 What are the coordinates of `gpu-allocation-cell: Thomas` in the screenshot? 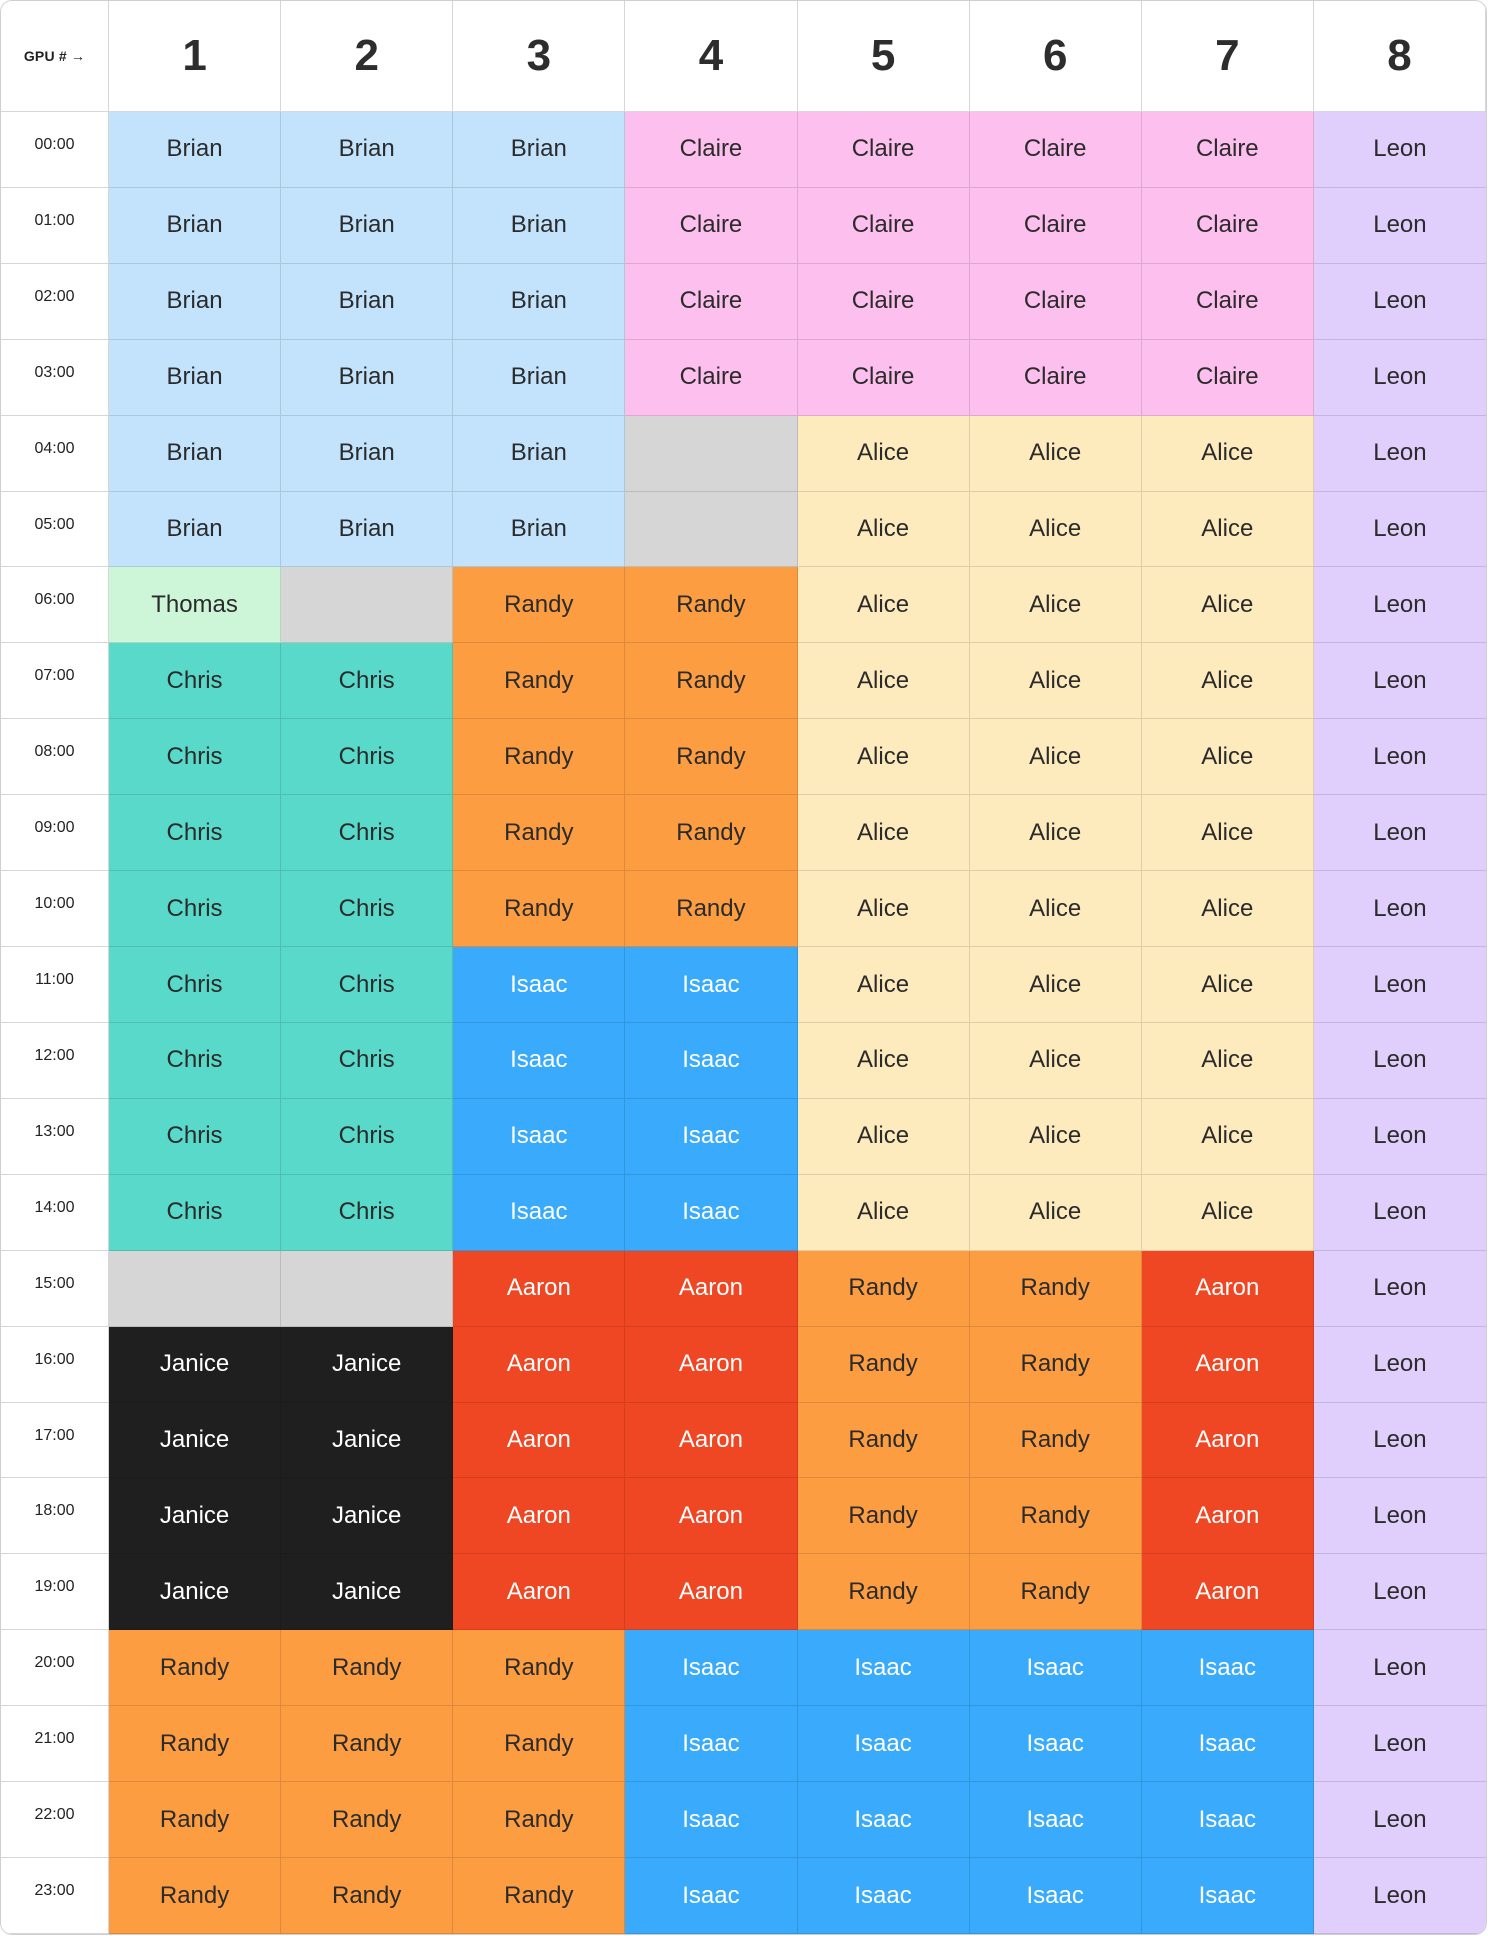 It's located at (195, 605).